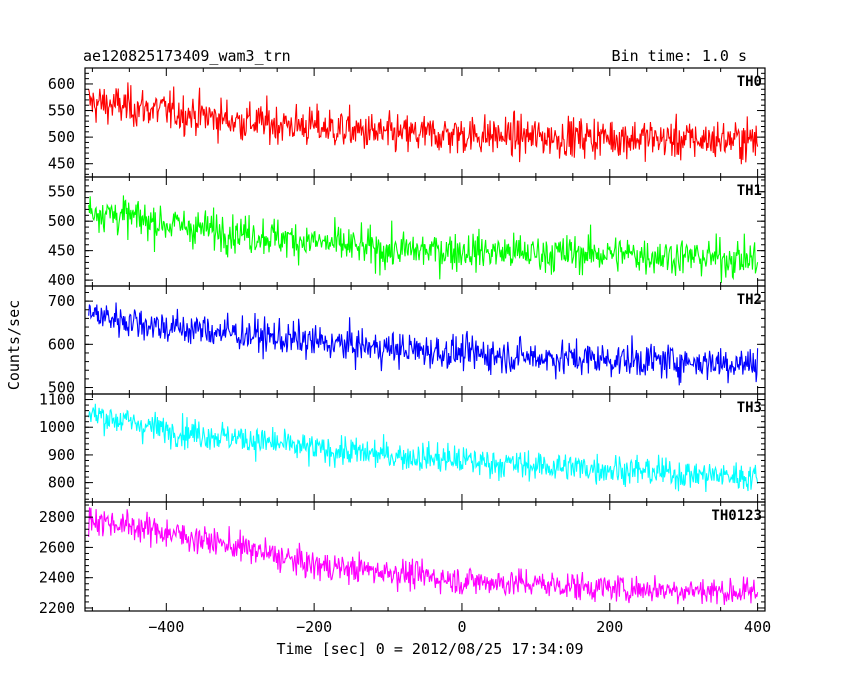  Describe the element at coordinates (429, 649) in the screenshot. I see `x-axis-label: Time [sec] 0 = 2012/08/25 17:34:09` at that location.